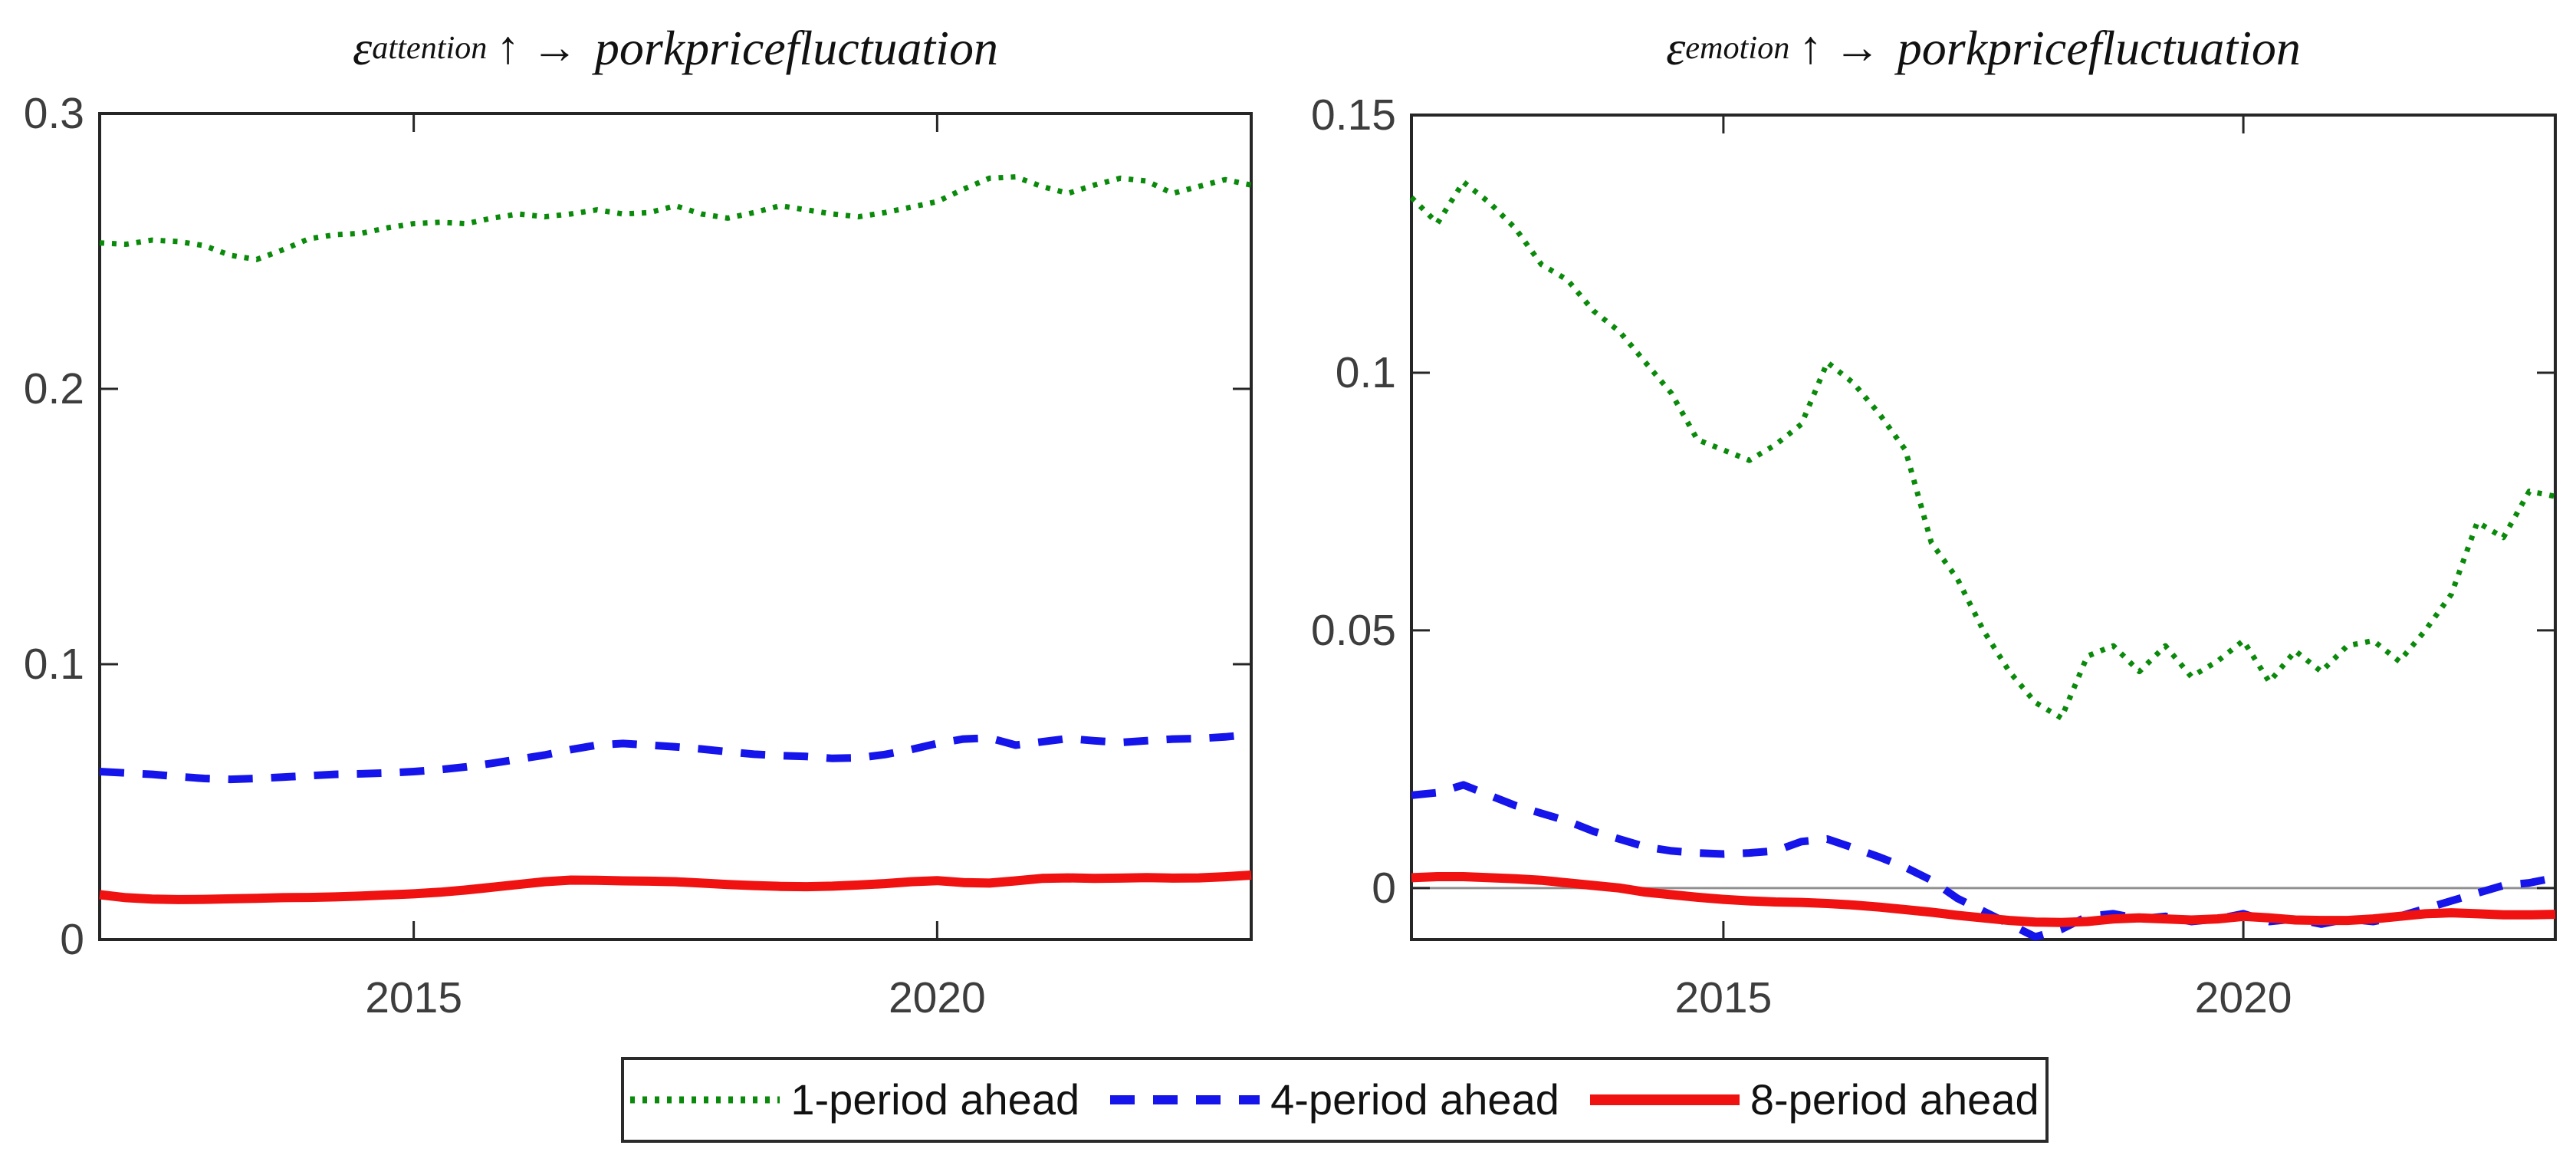 This screenshot has width=2576, height=1175. I want to click on panel-title-attention: ε attention ↑ → porkpricefluctuation, so click(675, 48).